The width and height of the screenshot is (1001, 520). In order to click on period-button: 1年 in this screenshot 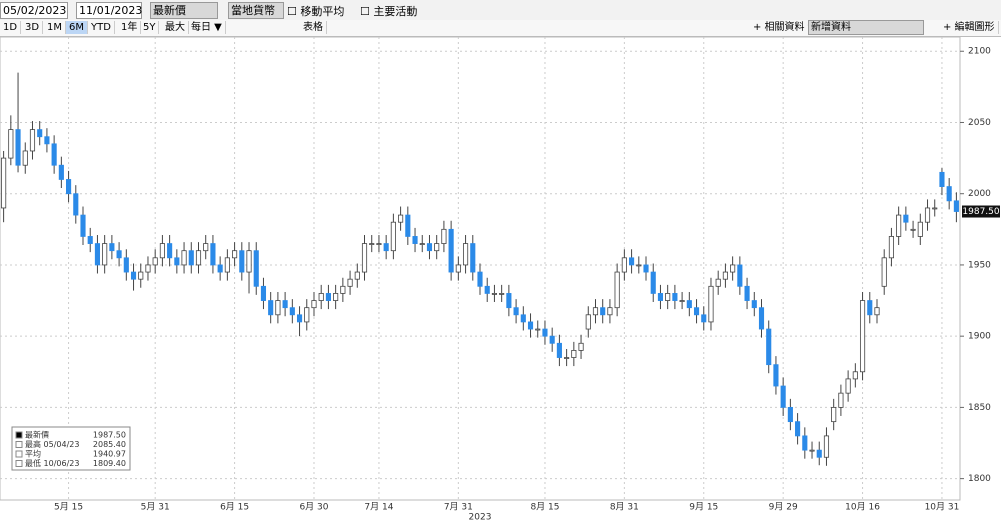, I will do `click(130, 27)`.